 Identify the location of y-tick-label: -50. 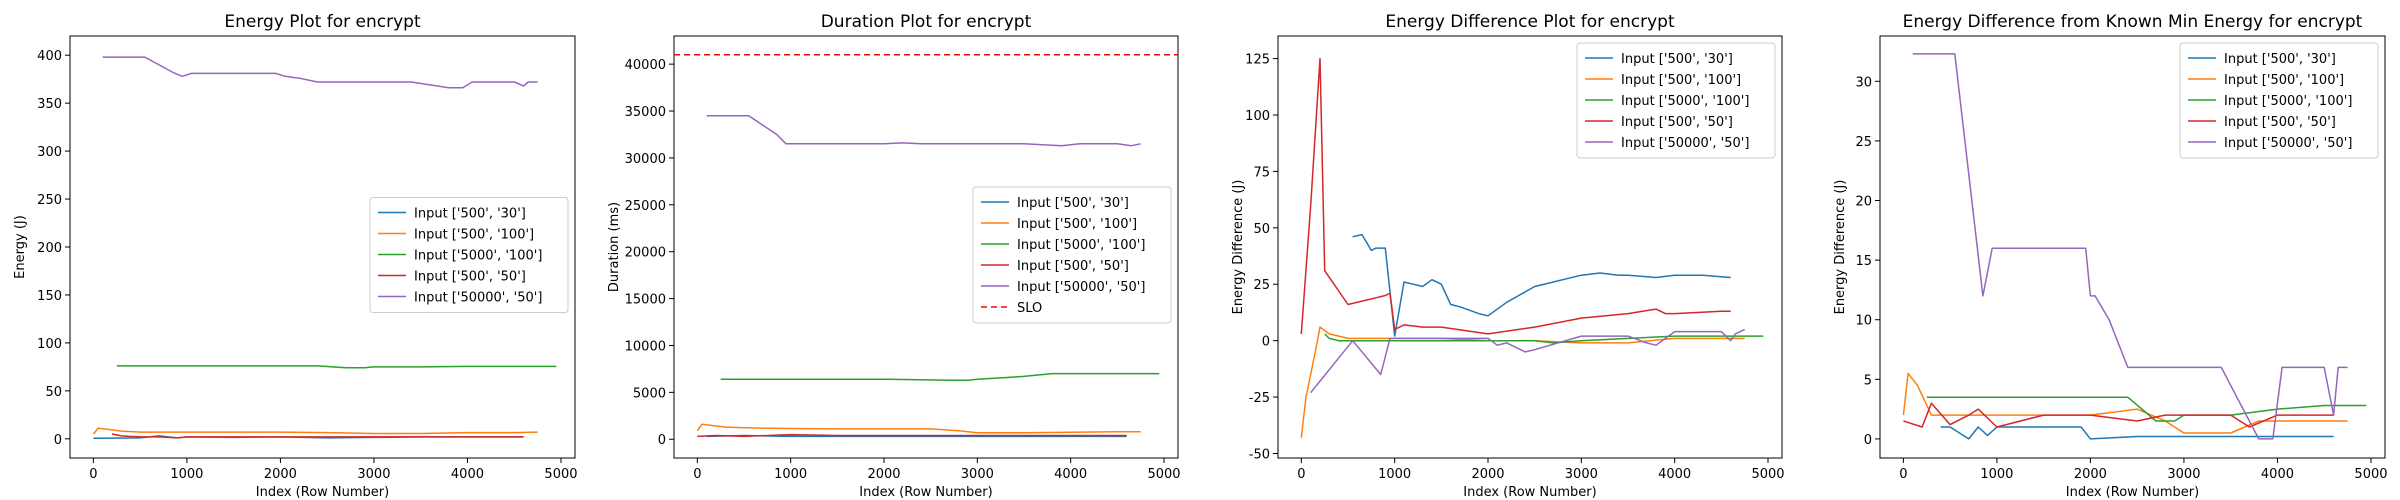
(1259, 454).